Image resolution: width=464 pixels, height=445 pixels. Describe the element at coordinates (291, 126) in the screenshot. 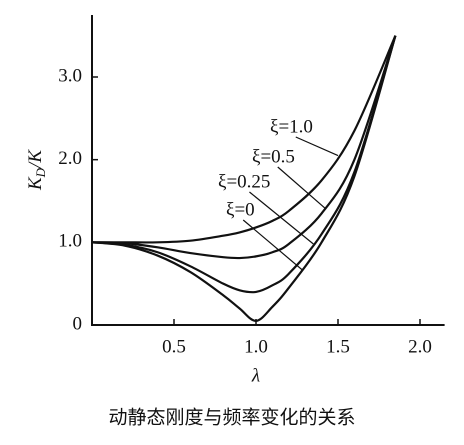

I see `series-label: ξ=1.0` at that location.